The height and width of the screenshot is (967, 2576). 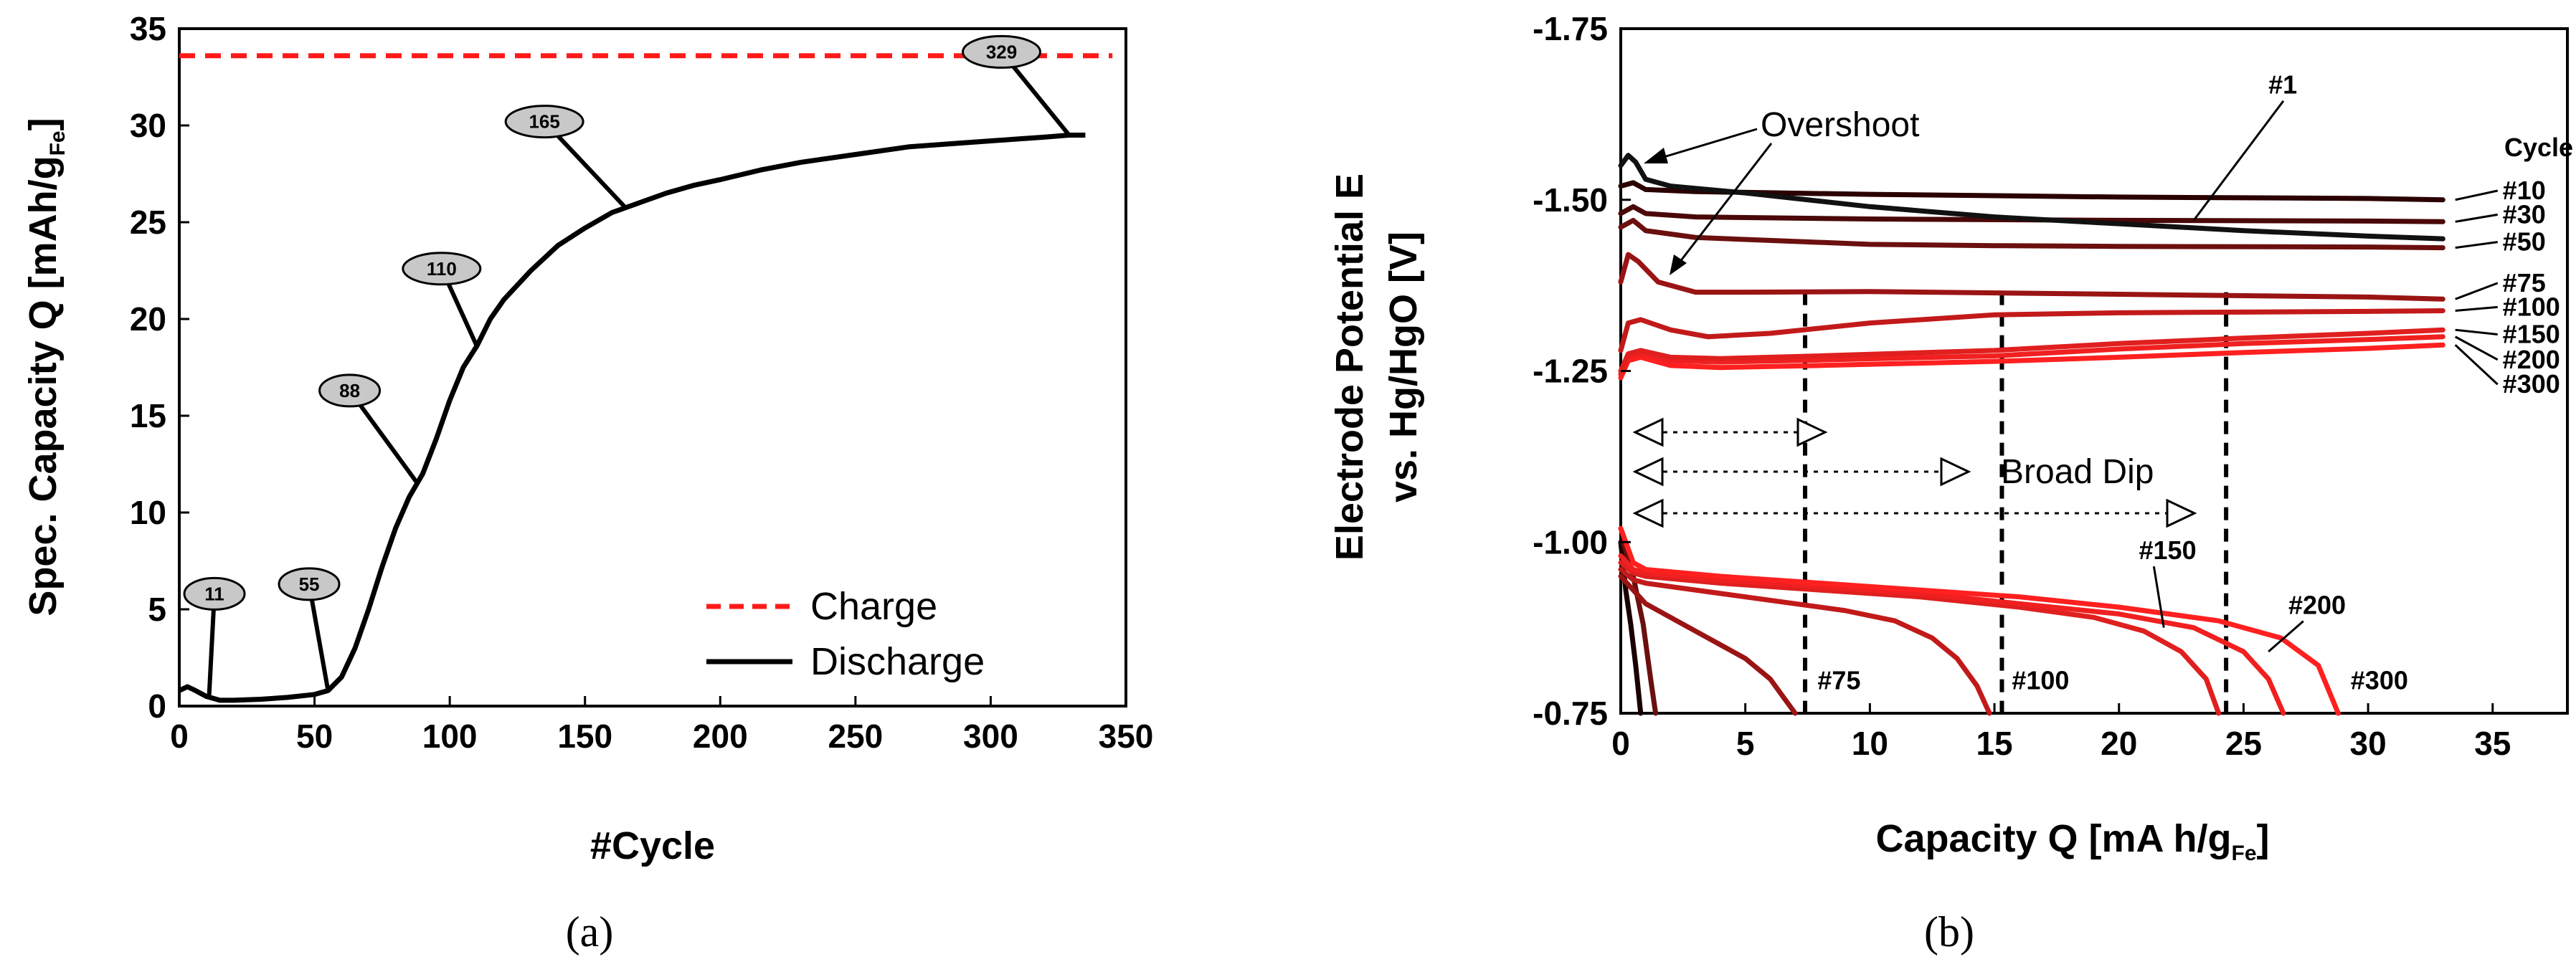 What do you see at coordinates (1570, 542) in the screenshot?
I see `panel-b-y-tick-label: -1.00` at bounding box center [1570, 542].